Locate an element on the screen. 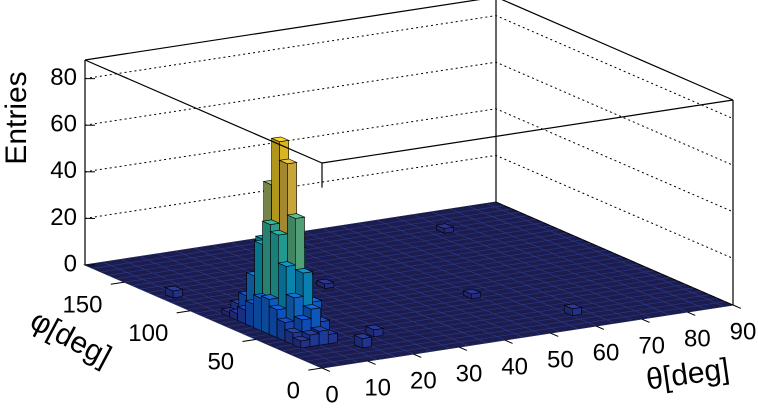 The height and width of the screenshot is (411, 758). z-tick-label: 0 is located at coordinates (70, 263).